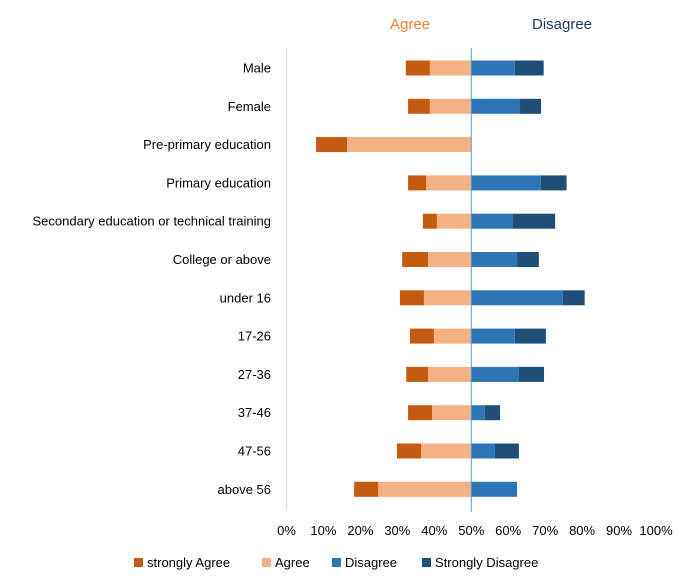 This screenshot has width=685, height=584. I want to click on category-label: above 56, so click(245, 489).